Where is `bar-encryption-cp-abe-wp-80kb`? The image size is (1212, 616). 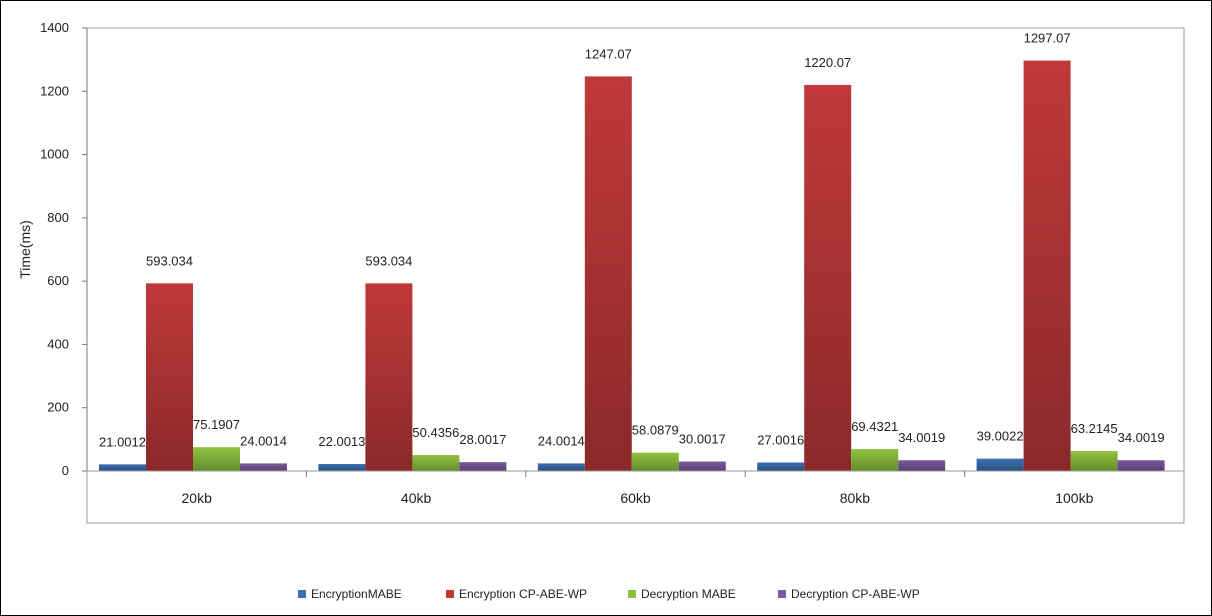 bar-encryption-cp-abe-wp-80kb is located at coordinates (828, 277).